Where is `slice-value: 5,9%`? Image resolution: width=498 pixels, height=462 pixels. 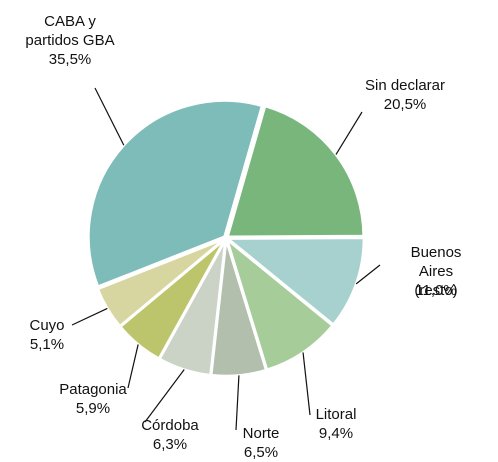
slice-value: 5,9% is located at coordinates (93, 408).